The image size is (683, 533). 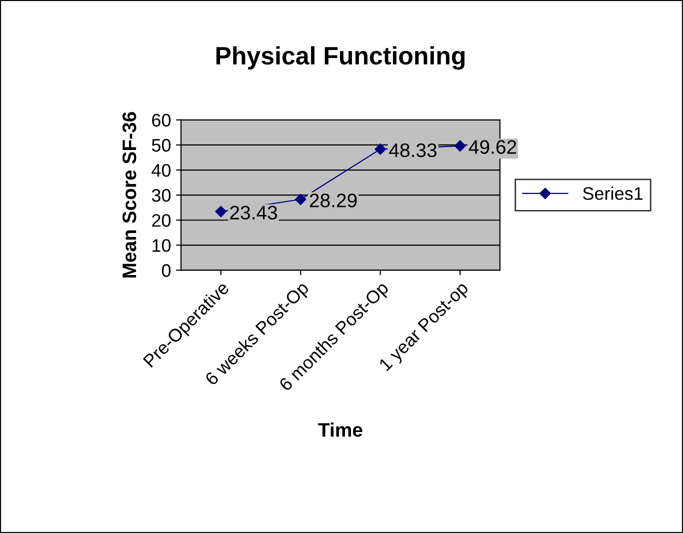 I want to click on y-tick-label: 50, so click(x=161, y=145).